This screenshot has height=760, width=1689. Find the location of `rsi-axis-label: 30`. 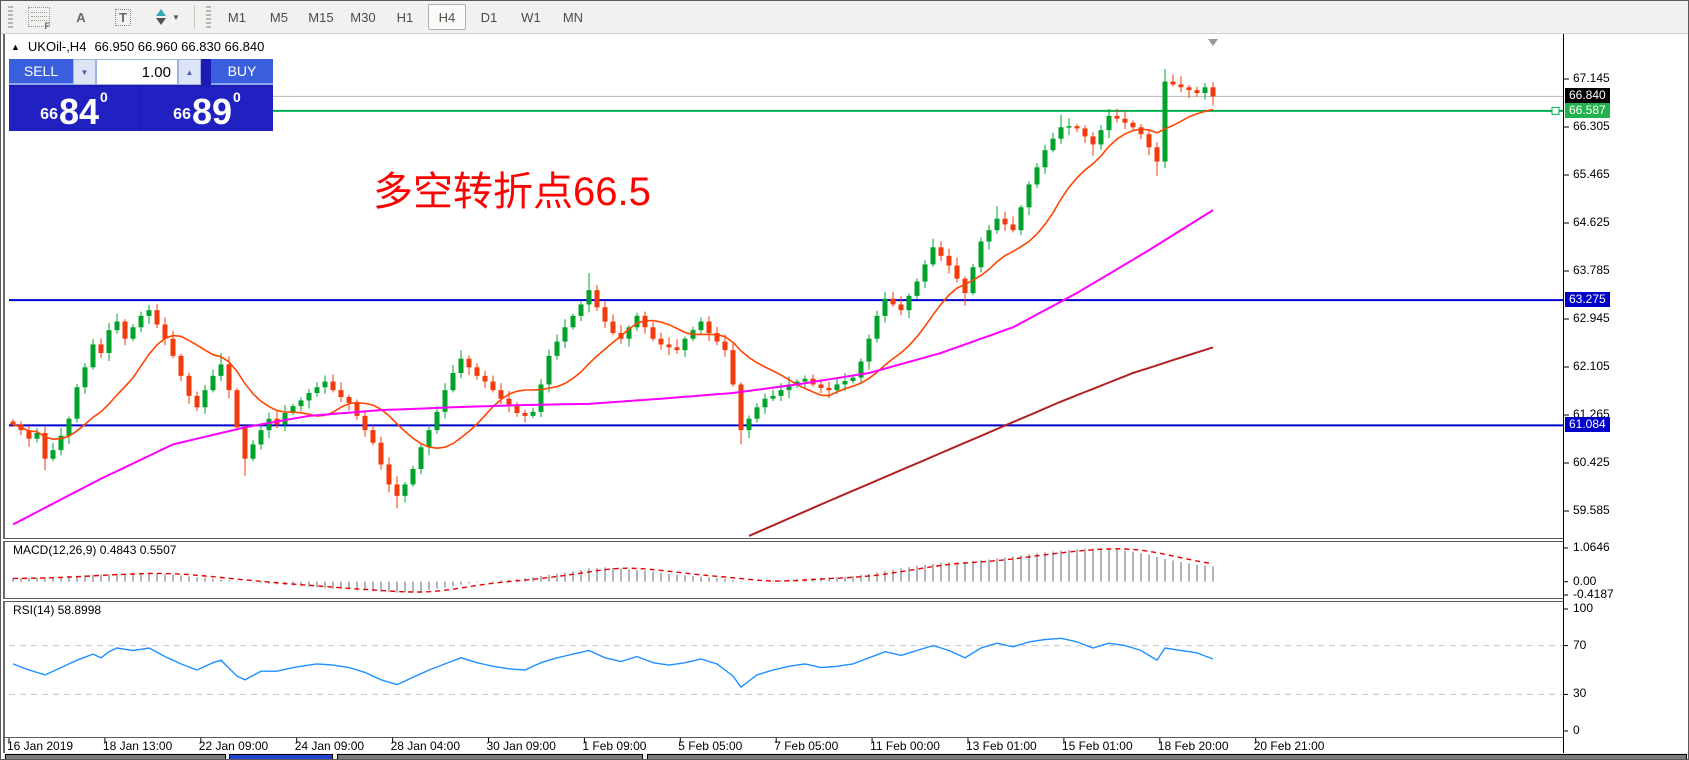

rsi-axis-label: 30 is located at coordinates (1580, 693).